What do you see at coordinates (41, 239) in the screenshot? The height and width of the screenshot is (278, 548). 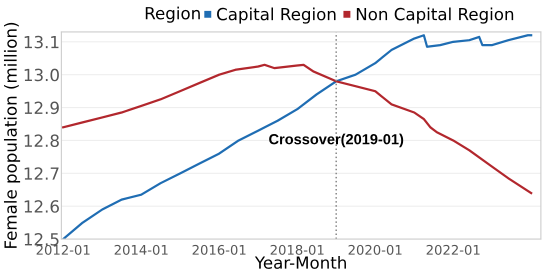 I see `y-tick-label: 12.5` at bounding box center [41, 239].